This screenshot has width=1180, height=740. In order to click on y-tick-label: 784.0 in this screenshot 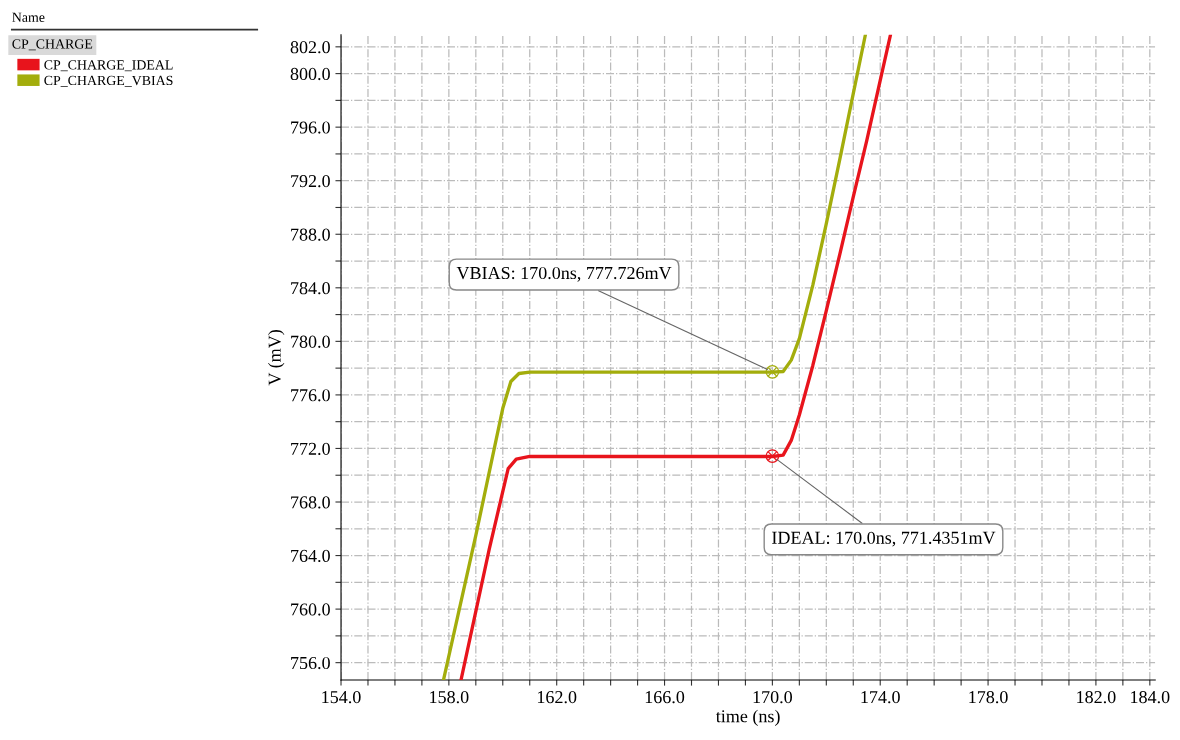, I will do `click(310, 288)`.